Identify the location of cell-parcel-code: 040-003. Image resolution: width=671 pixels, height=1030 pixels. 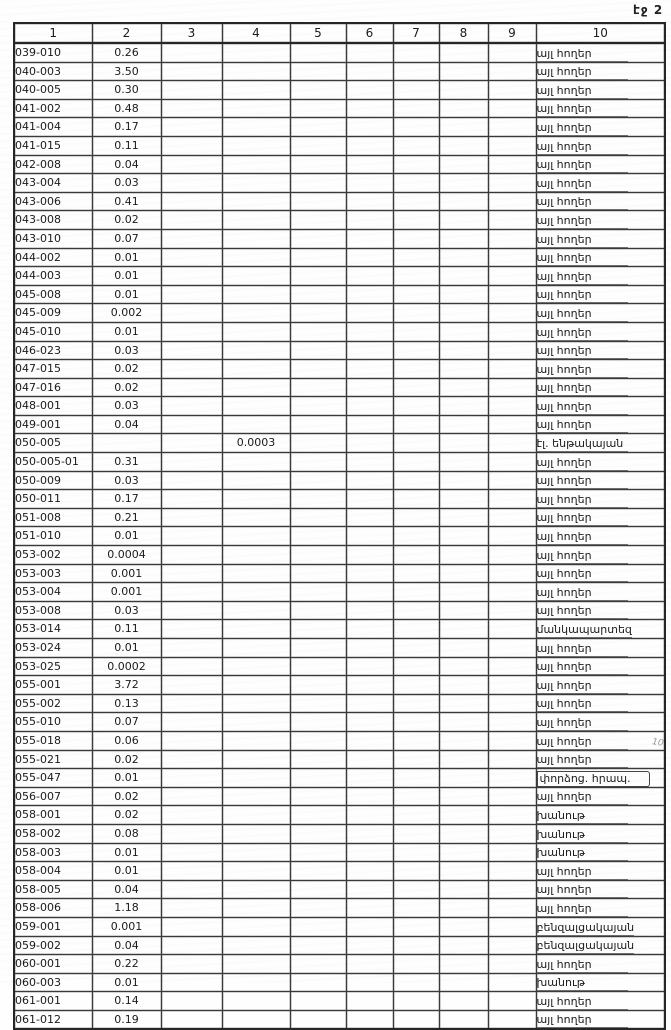
(53, 71).